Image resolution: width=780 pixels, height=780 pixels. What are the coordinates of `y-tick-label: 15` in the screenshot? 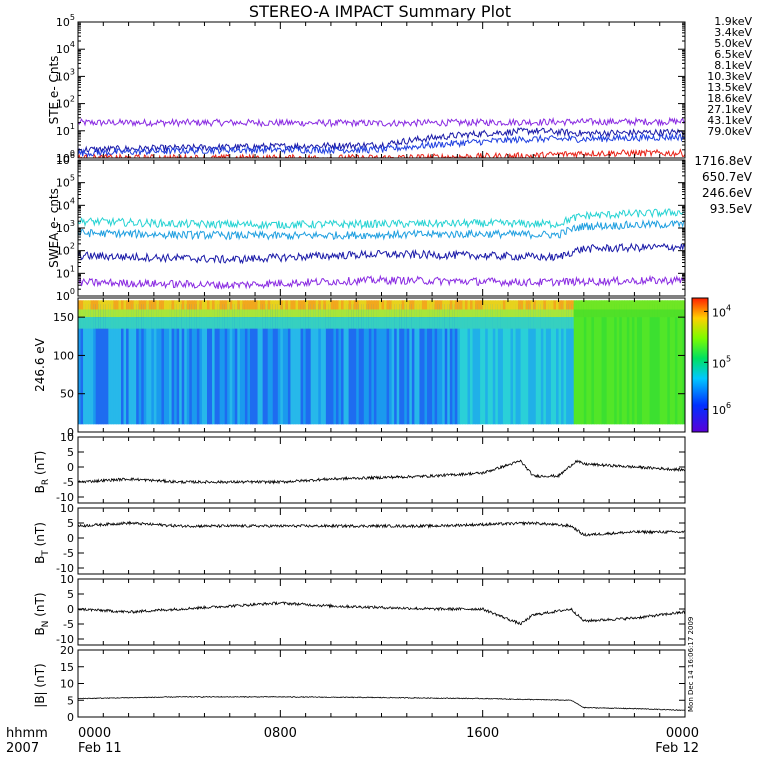 It's located at (67, 667).